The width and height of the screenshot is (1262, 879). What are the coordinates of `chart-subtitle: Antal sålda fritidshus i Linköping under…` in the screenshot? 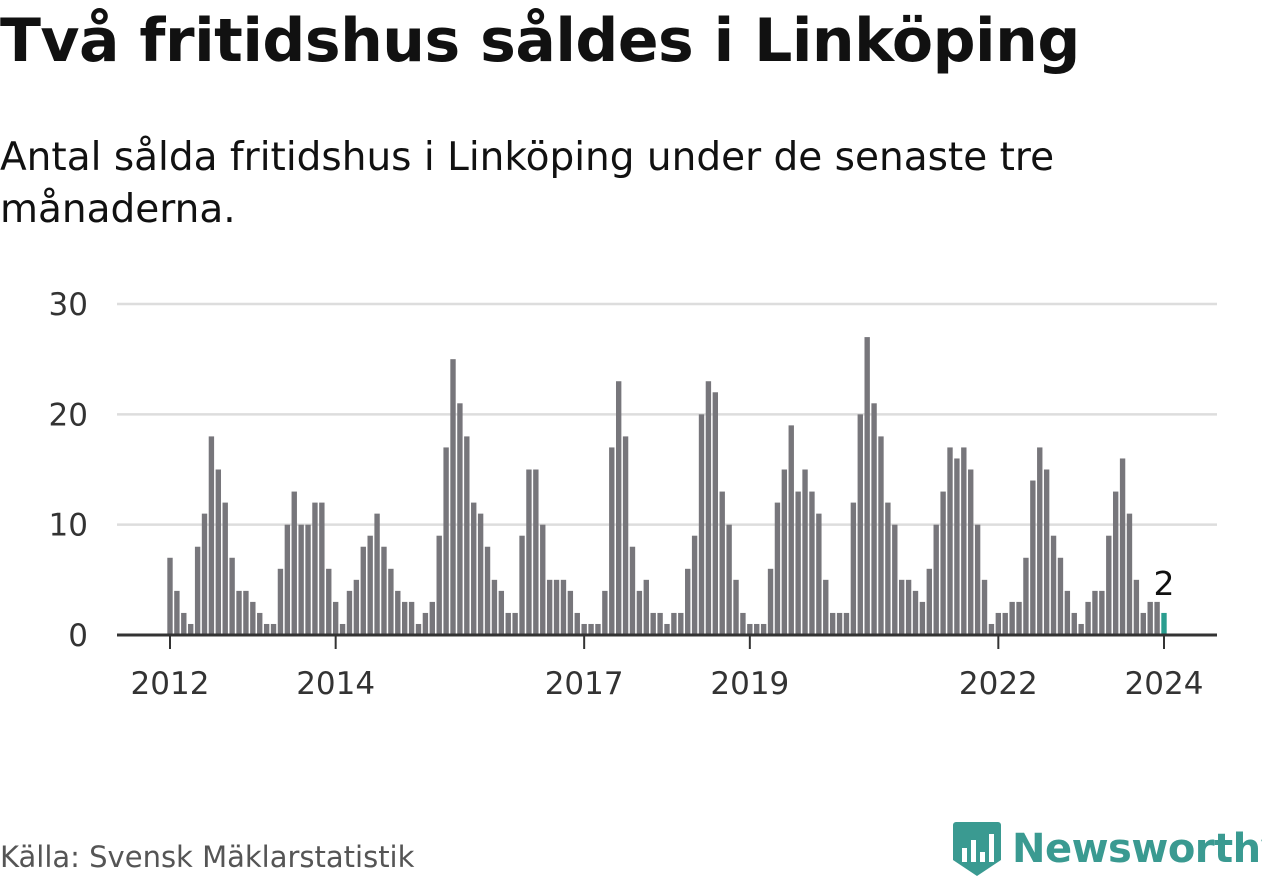 It's located at (527, 183).